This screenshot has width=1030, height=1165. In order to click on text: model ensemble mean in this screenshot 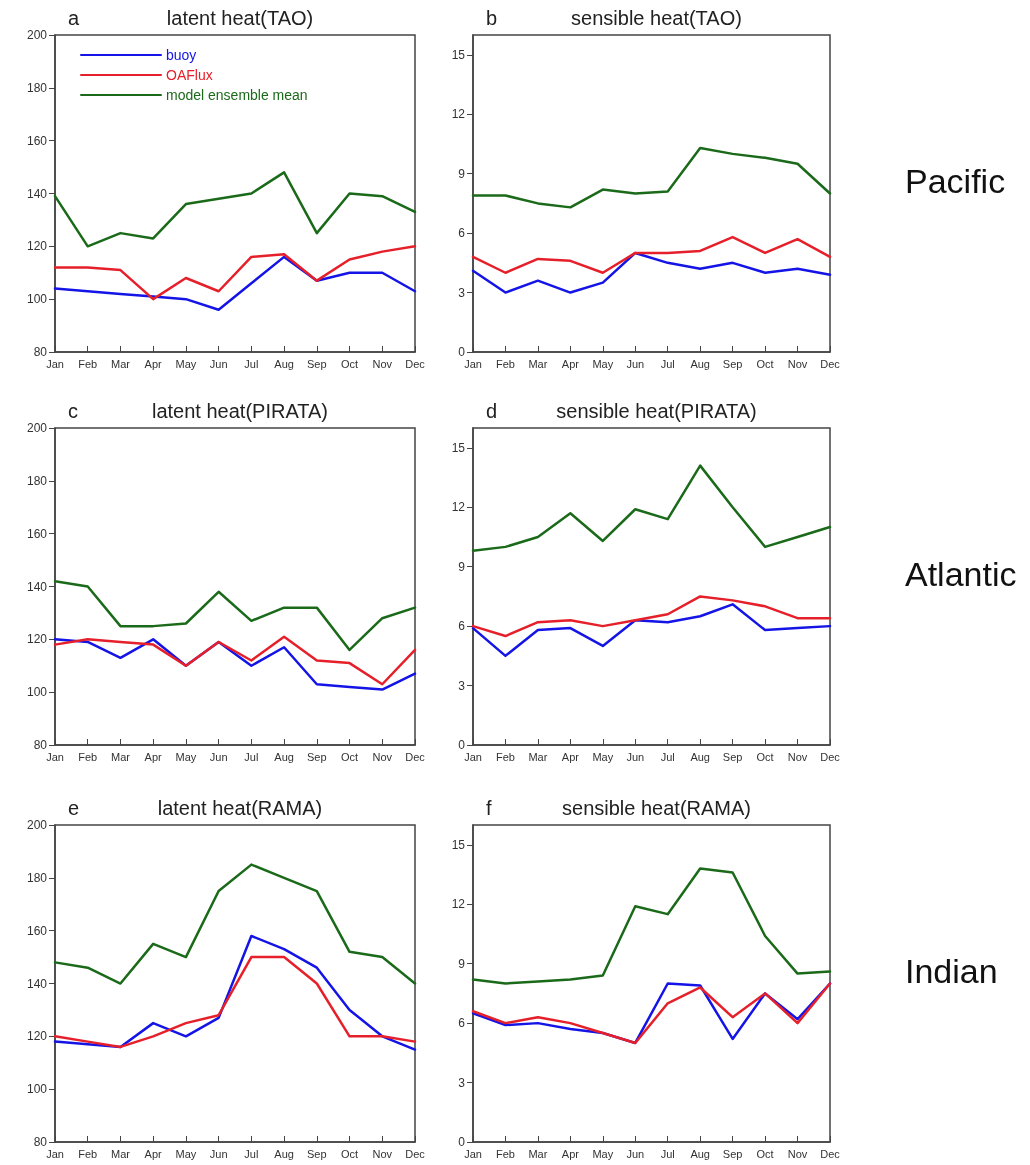, I will do `click(237, 95)`.